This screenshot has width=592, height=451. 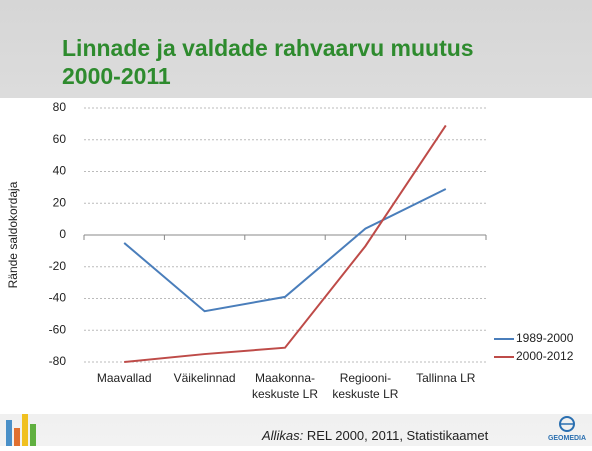 I want to click on x-tick-label: Maakonna-, so click(x=285, y=378).